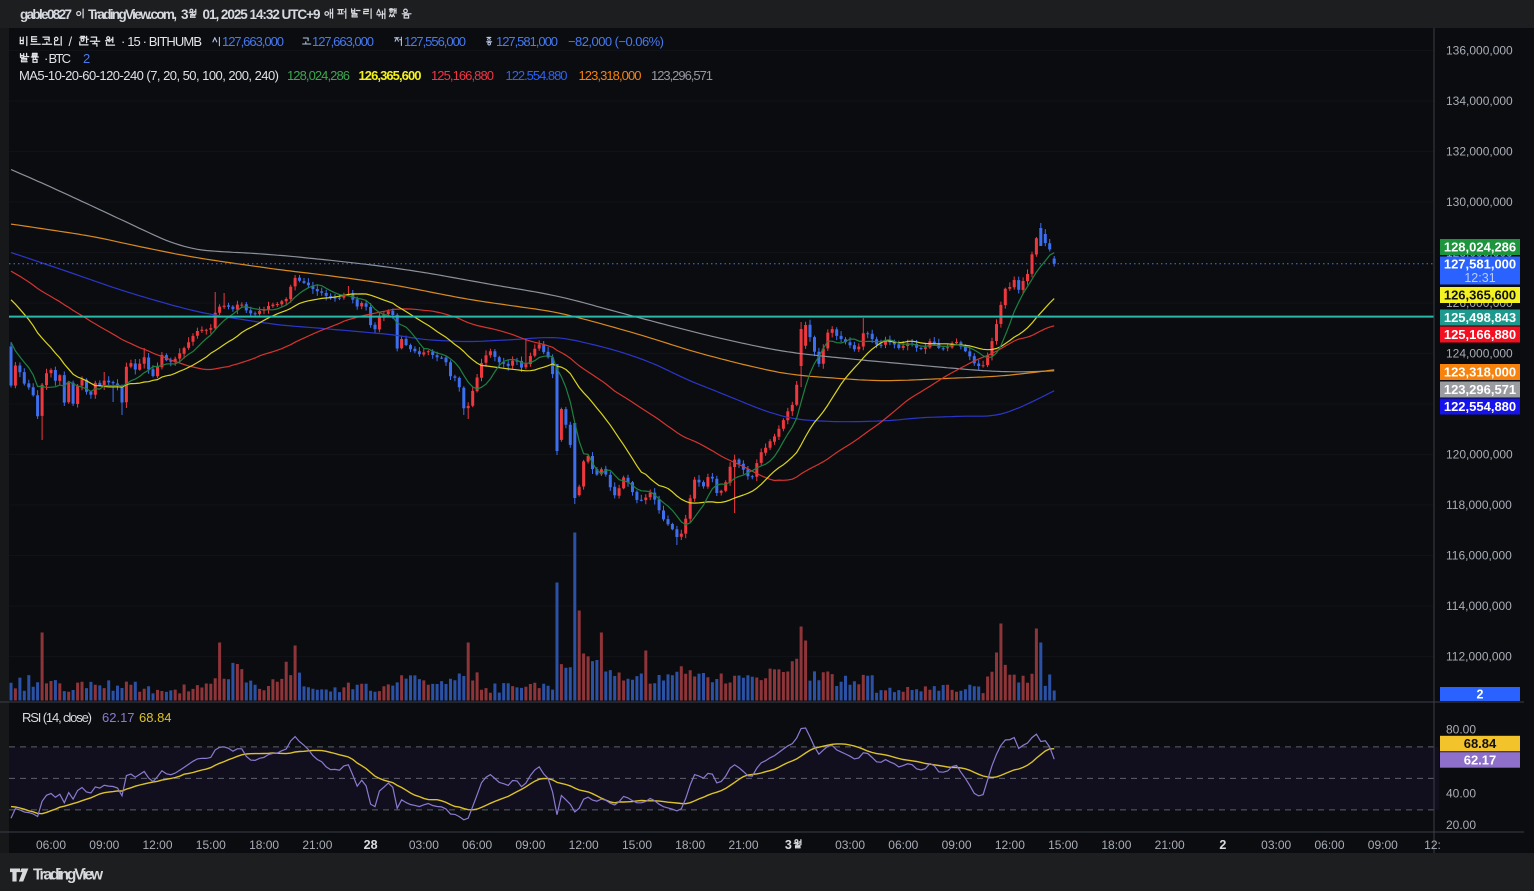  Describe the element at coordinates (435, 41) in the screenshot. I see `svg-text: 127,556,000` at that location.